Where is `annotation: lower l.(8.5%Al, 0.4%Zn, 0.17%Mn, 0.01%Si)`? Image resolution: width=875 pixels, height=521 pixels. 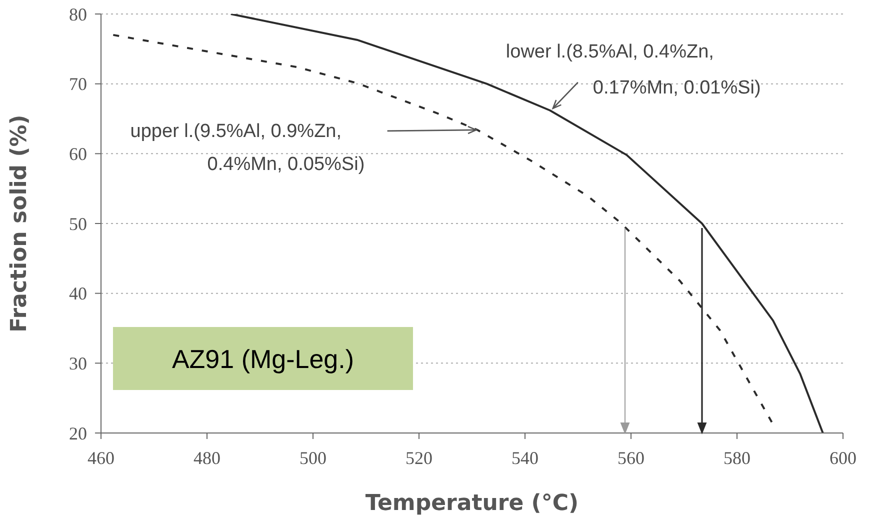 annotation: lower l.(8.5%Al, 0.4%Zn, 0.17%Mn, 0.01%Si) is located at coordinates (633, 69).